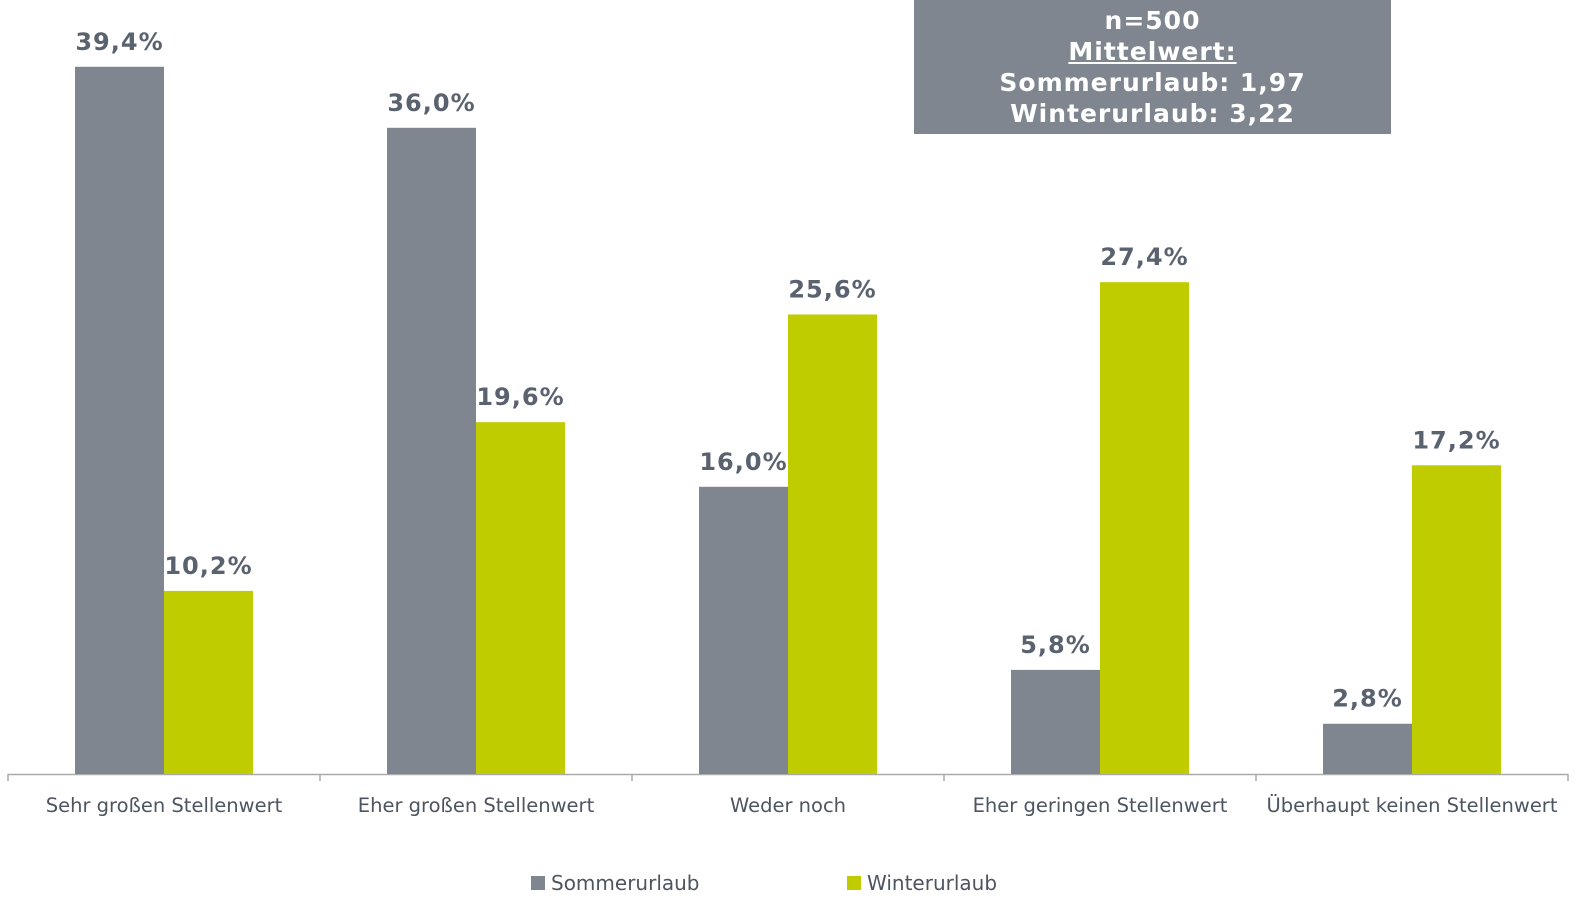 Image resolution: width=1592 pixels, height=913 pixels. I want to click on x-tick-label: Eher großen Stellenwert, so click(476, 805).